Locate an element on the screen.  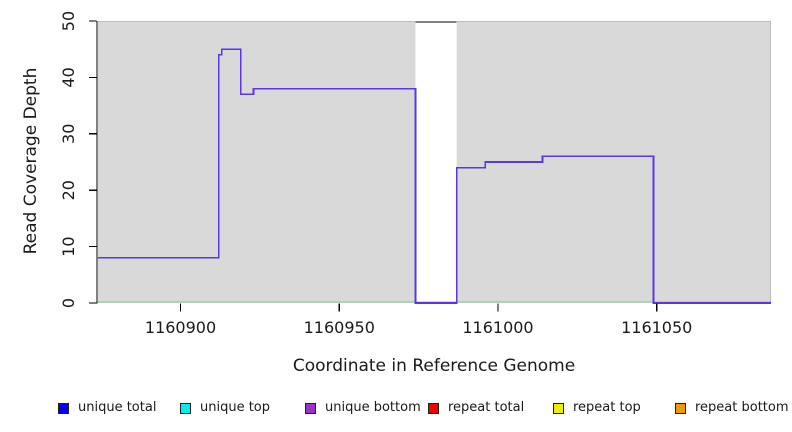
x-tick-label: 1161000 is located at coordinates (497, 327).